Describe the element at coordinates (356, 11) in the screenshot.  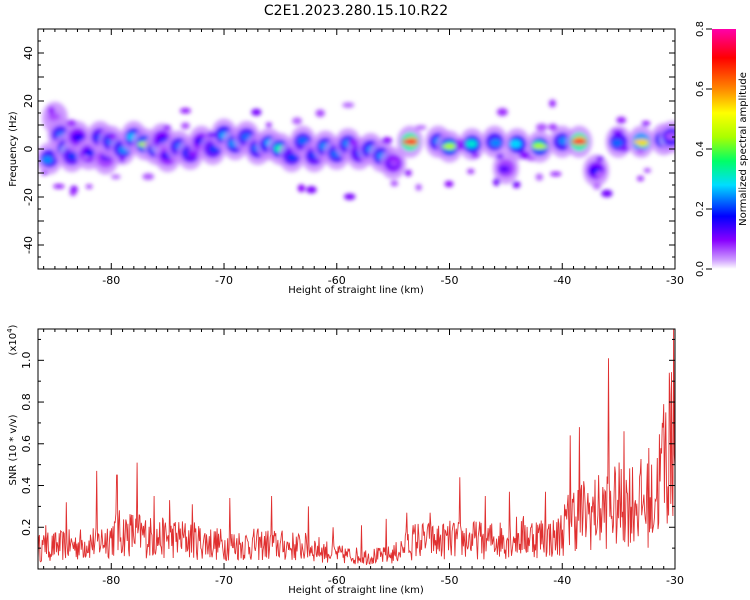
I see `chart-title: C2E1.2023.280.15.10.R22` at that location.